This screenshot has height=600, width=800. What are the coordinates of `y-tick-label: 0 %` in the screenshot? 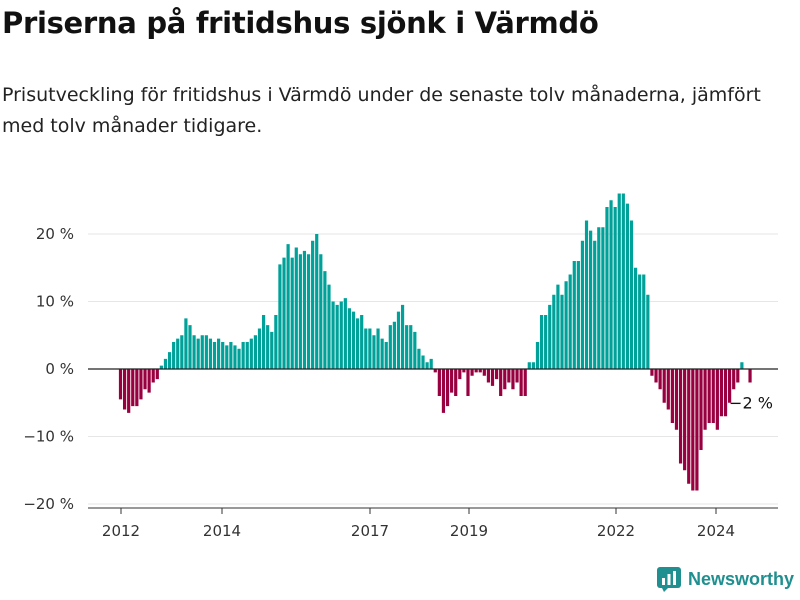 It's located at (59, 369).